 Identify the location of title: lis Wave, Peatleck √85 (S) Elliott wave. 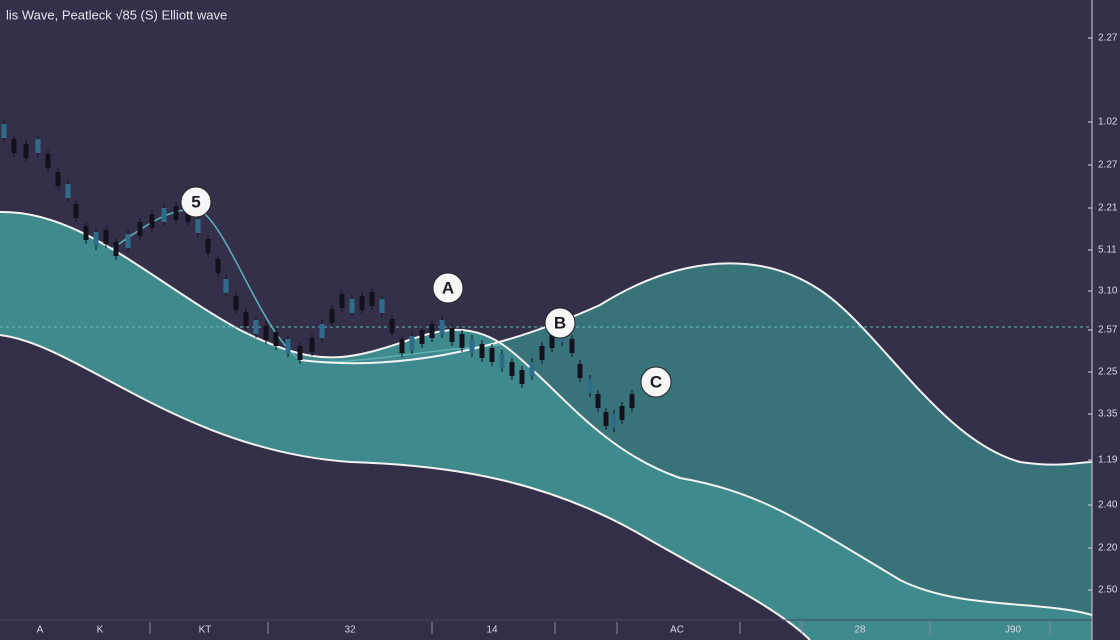
(116, 14).